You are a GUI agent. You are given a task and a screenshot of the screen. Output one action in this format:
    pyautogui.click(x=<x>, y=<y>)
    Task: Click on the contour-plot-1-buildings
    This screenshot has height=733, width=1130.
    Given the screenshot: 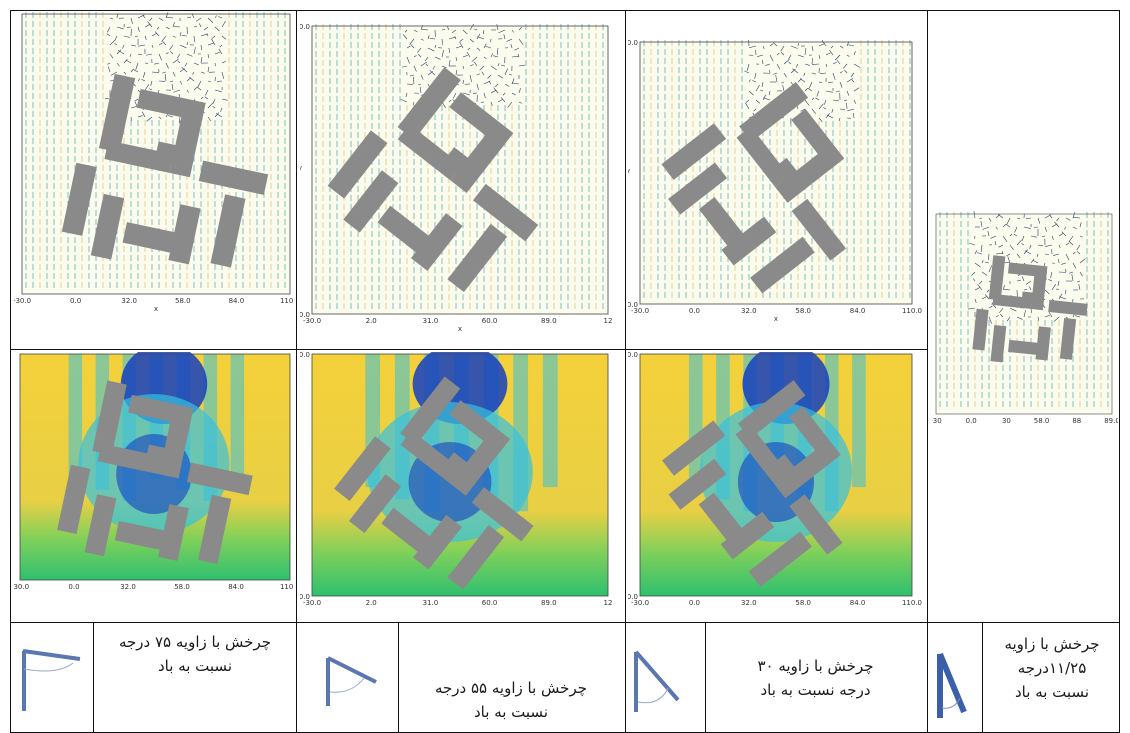 What is the action you would take?
    pyautogui.click(x=434, y=483)
    